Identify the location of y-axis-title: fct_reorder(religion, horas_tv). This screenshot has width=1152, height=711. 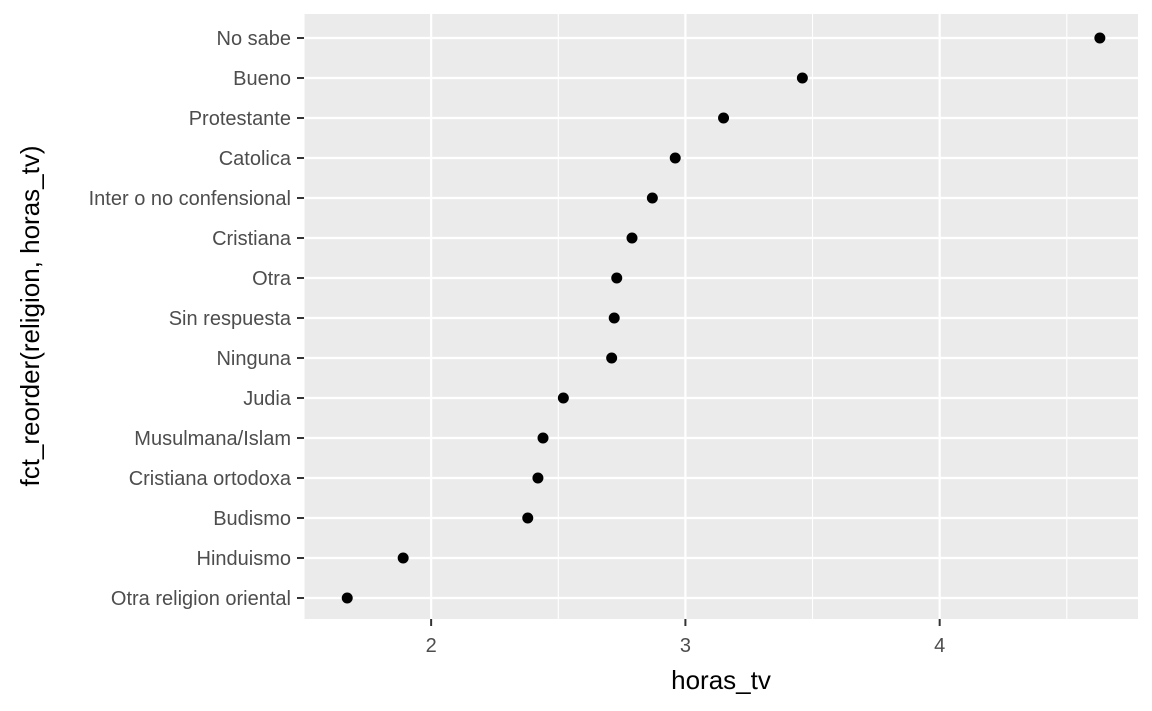
(30, 315).